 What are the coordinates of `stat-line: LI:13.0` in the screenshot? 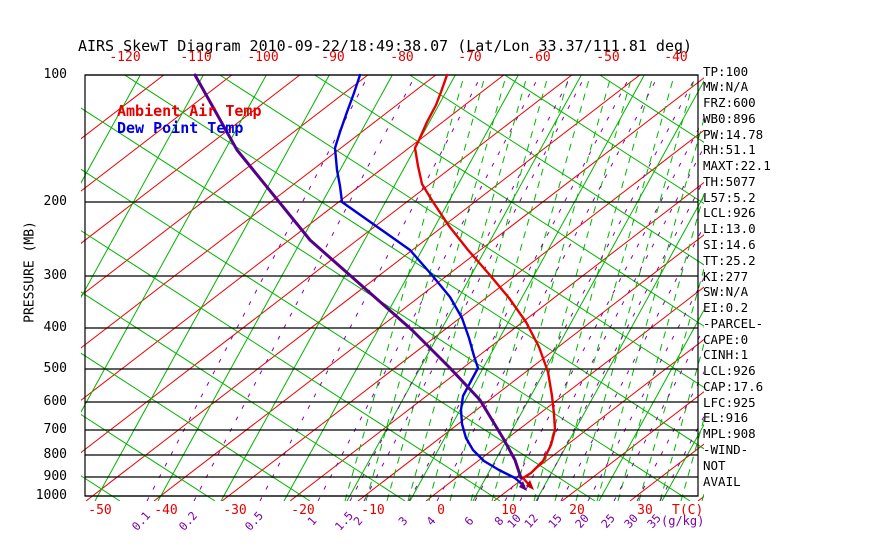 It's located at (729, 229).